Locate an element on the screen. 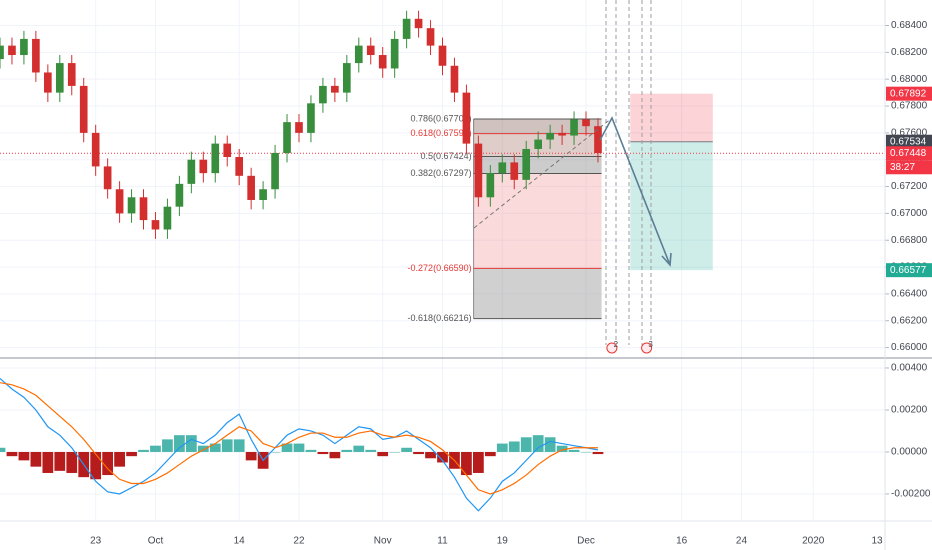 This screenshot has width=932, height=550. price-label: 0.67892 is located at coordinates (908, 93).